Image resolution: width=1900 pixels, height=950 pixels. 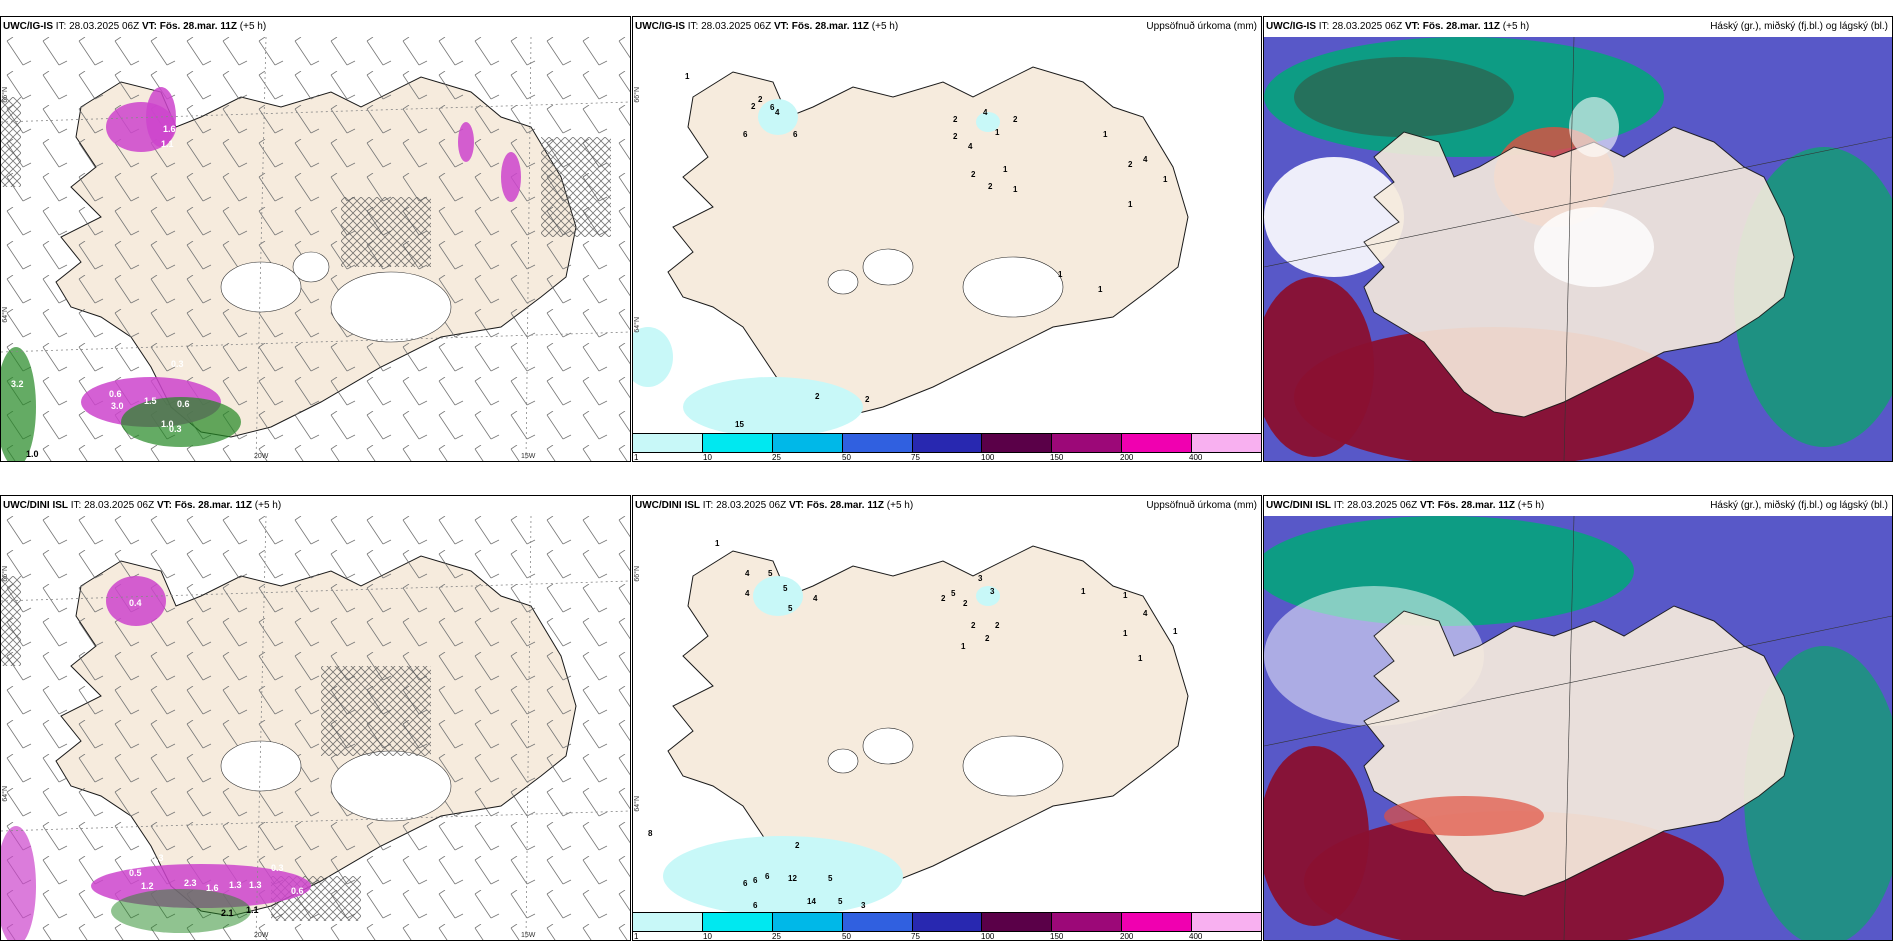 I want to click on wind-label: 0.5, so click(x=135, y=873).